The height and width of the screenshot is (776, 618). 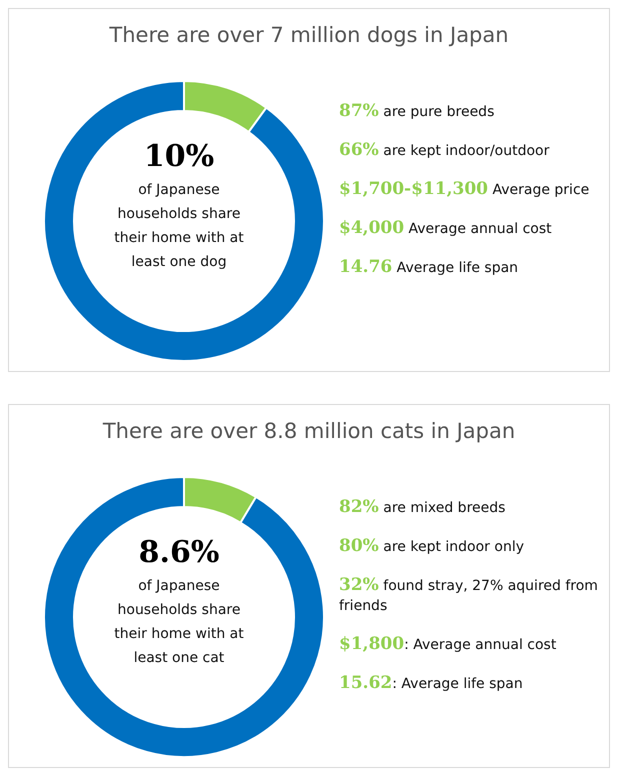 I want to click on text: $1,700-$11,300 Average price, so click(x=464, y=189).